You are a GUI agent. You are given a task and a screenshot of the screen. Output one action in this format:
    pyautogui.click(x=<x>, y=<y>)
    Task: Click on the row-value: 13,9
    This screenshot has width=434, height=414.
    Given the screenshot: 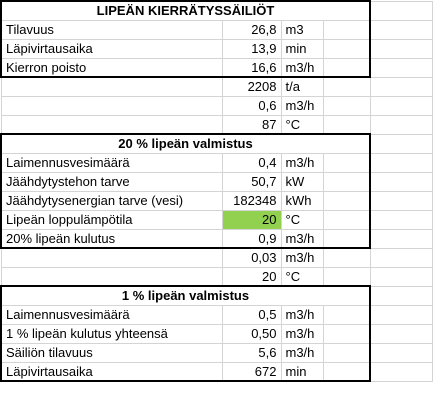 What is the action you would take?
    pyautogui.click(x=251, y=48)
    